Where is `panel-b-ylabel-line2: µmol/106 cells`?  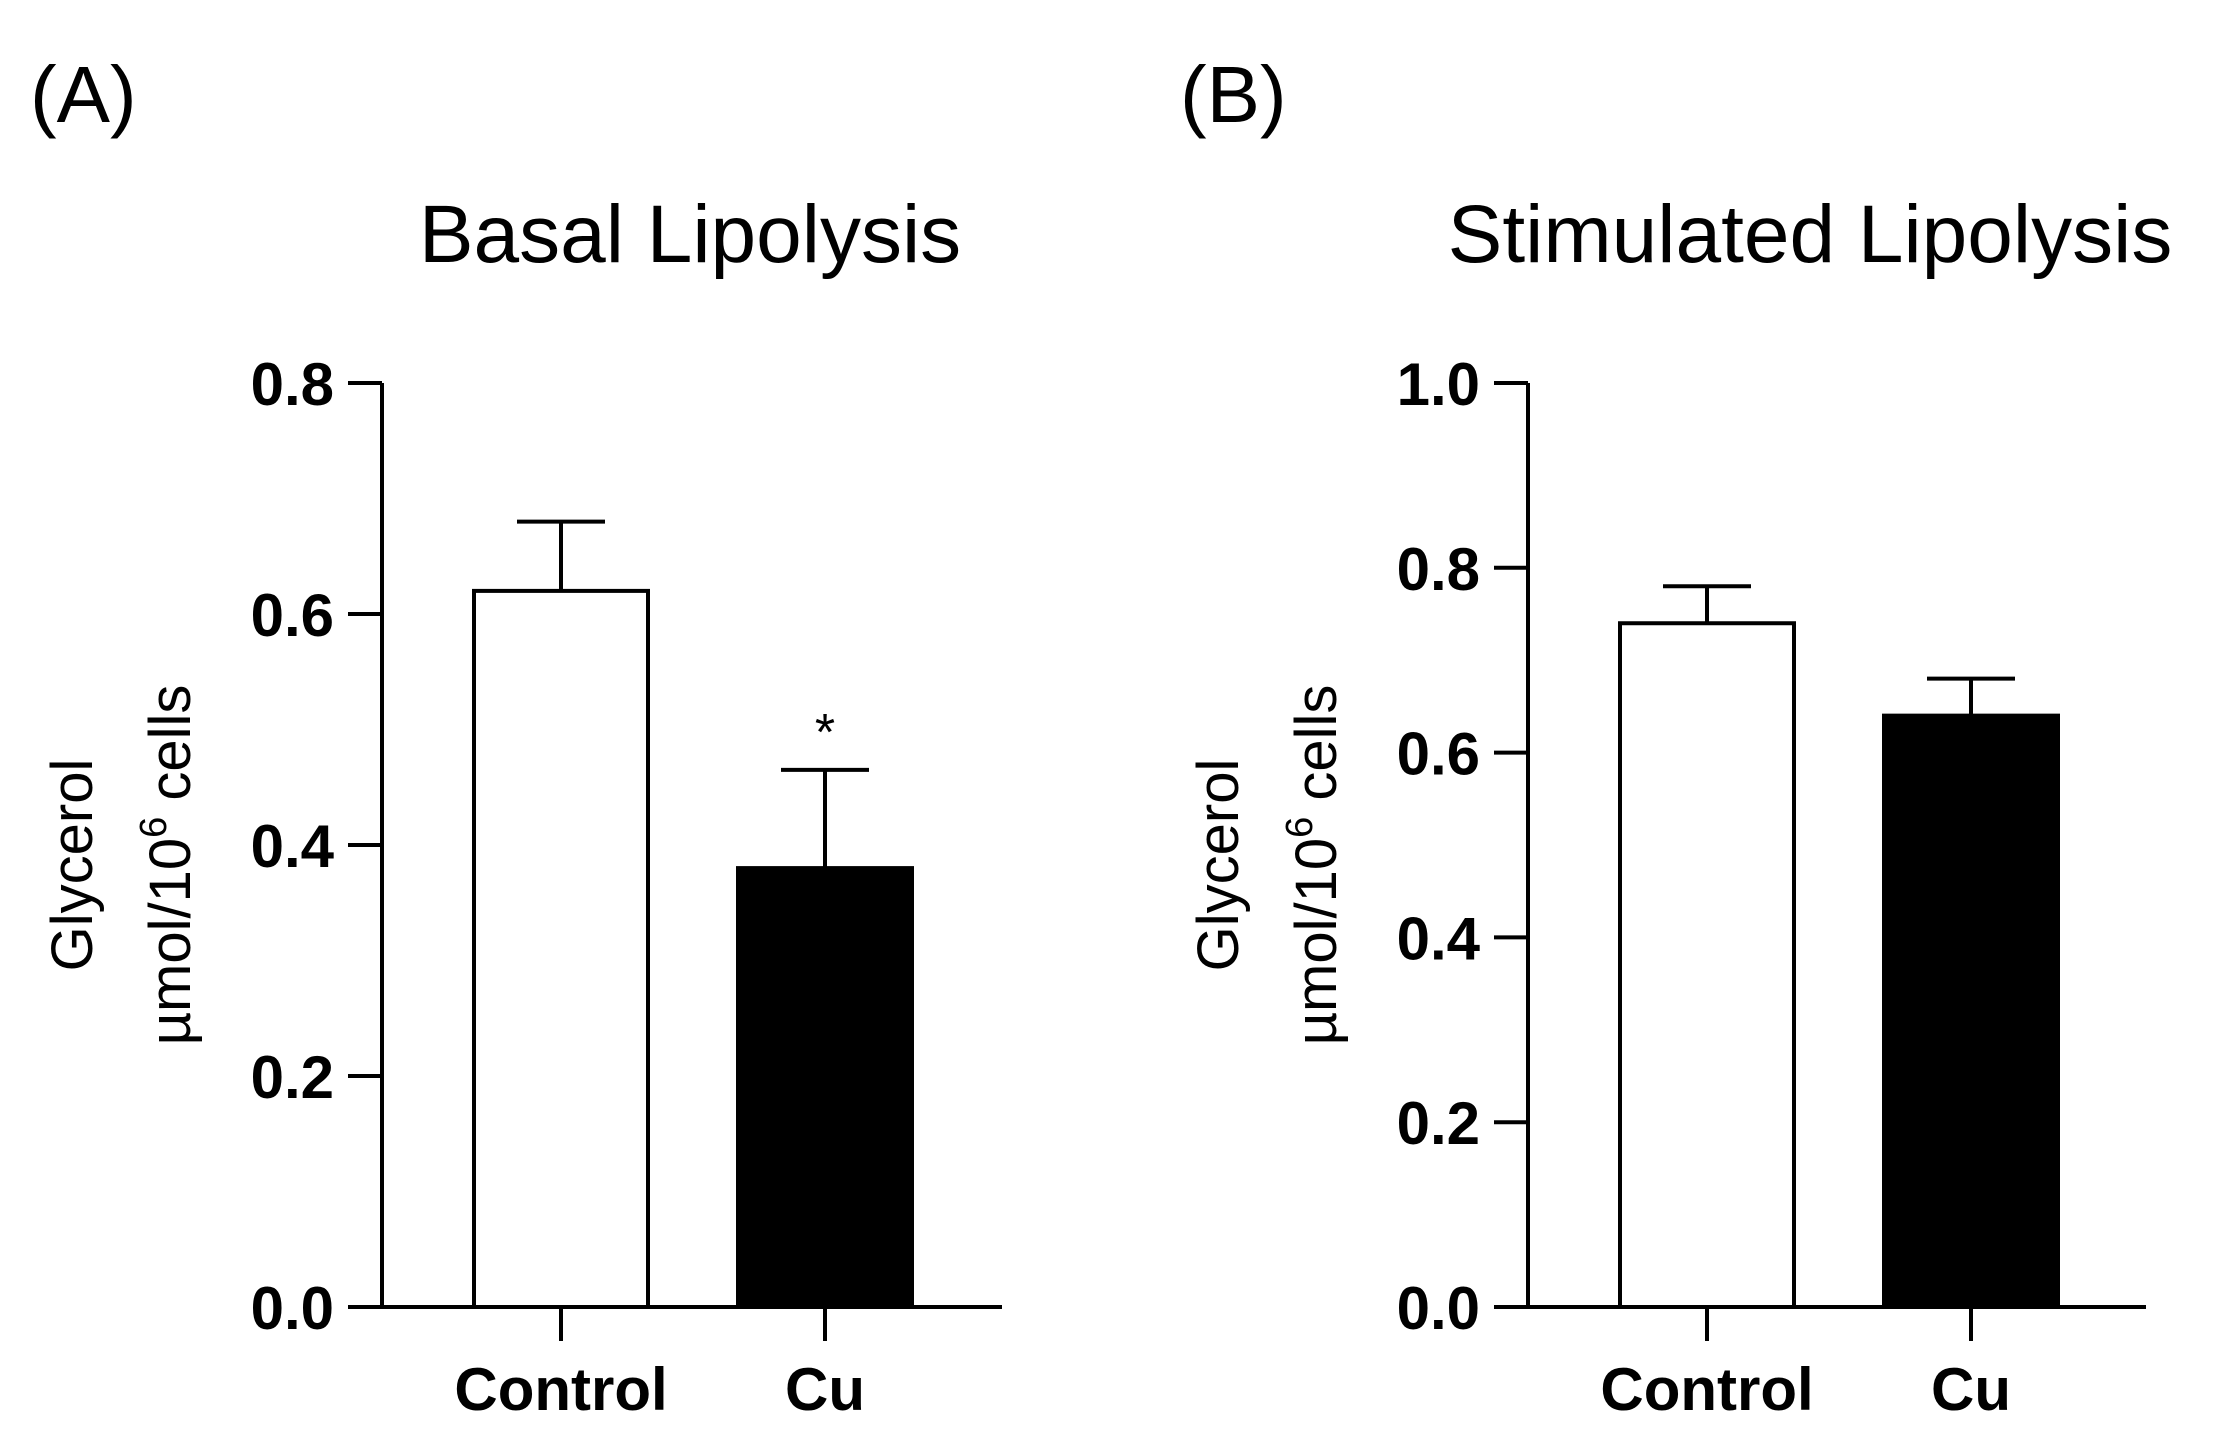 panel-b-ylabel-line2: µmol/106 cells is located at coordinates (1314, 865).